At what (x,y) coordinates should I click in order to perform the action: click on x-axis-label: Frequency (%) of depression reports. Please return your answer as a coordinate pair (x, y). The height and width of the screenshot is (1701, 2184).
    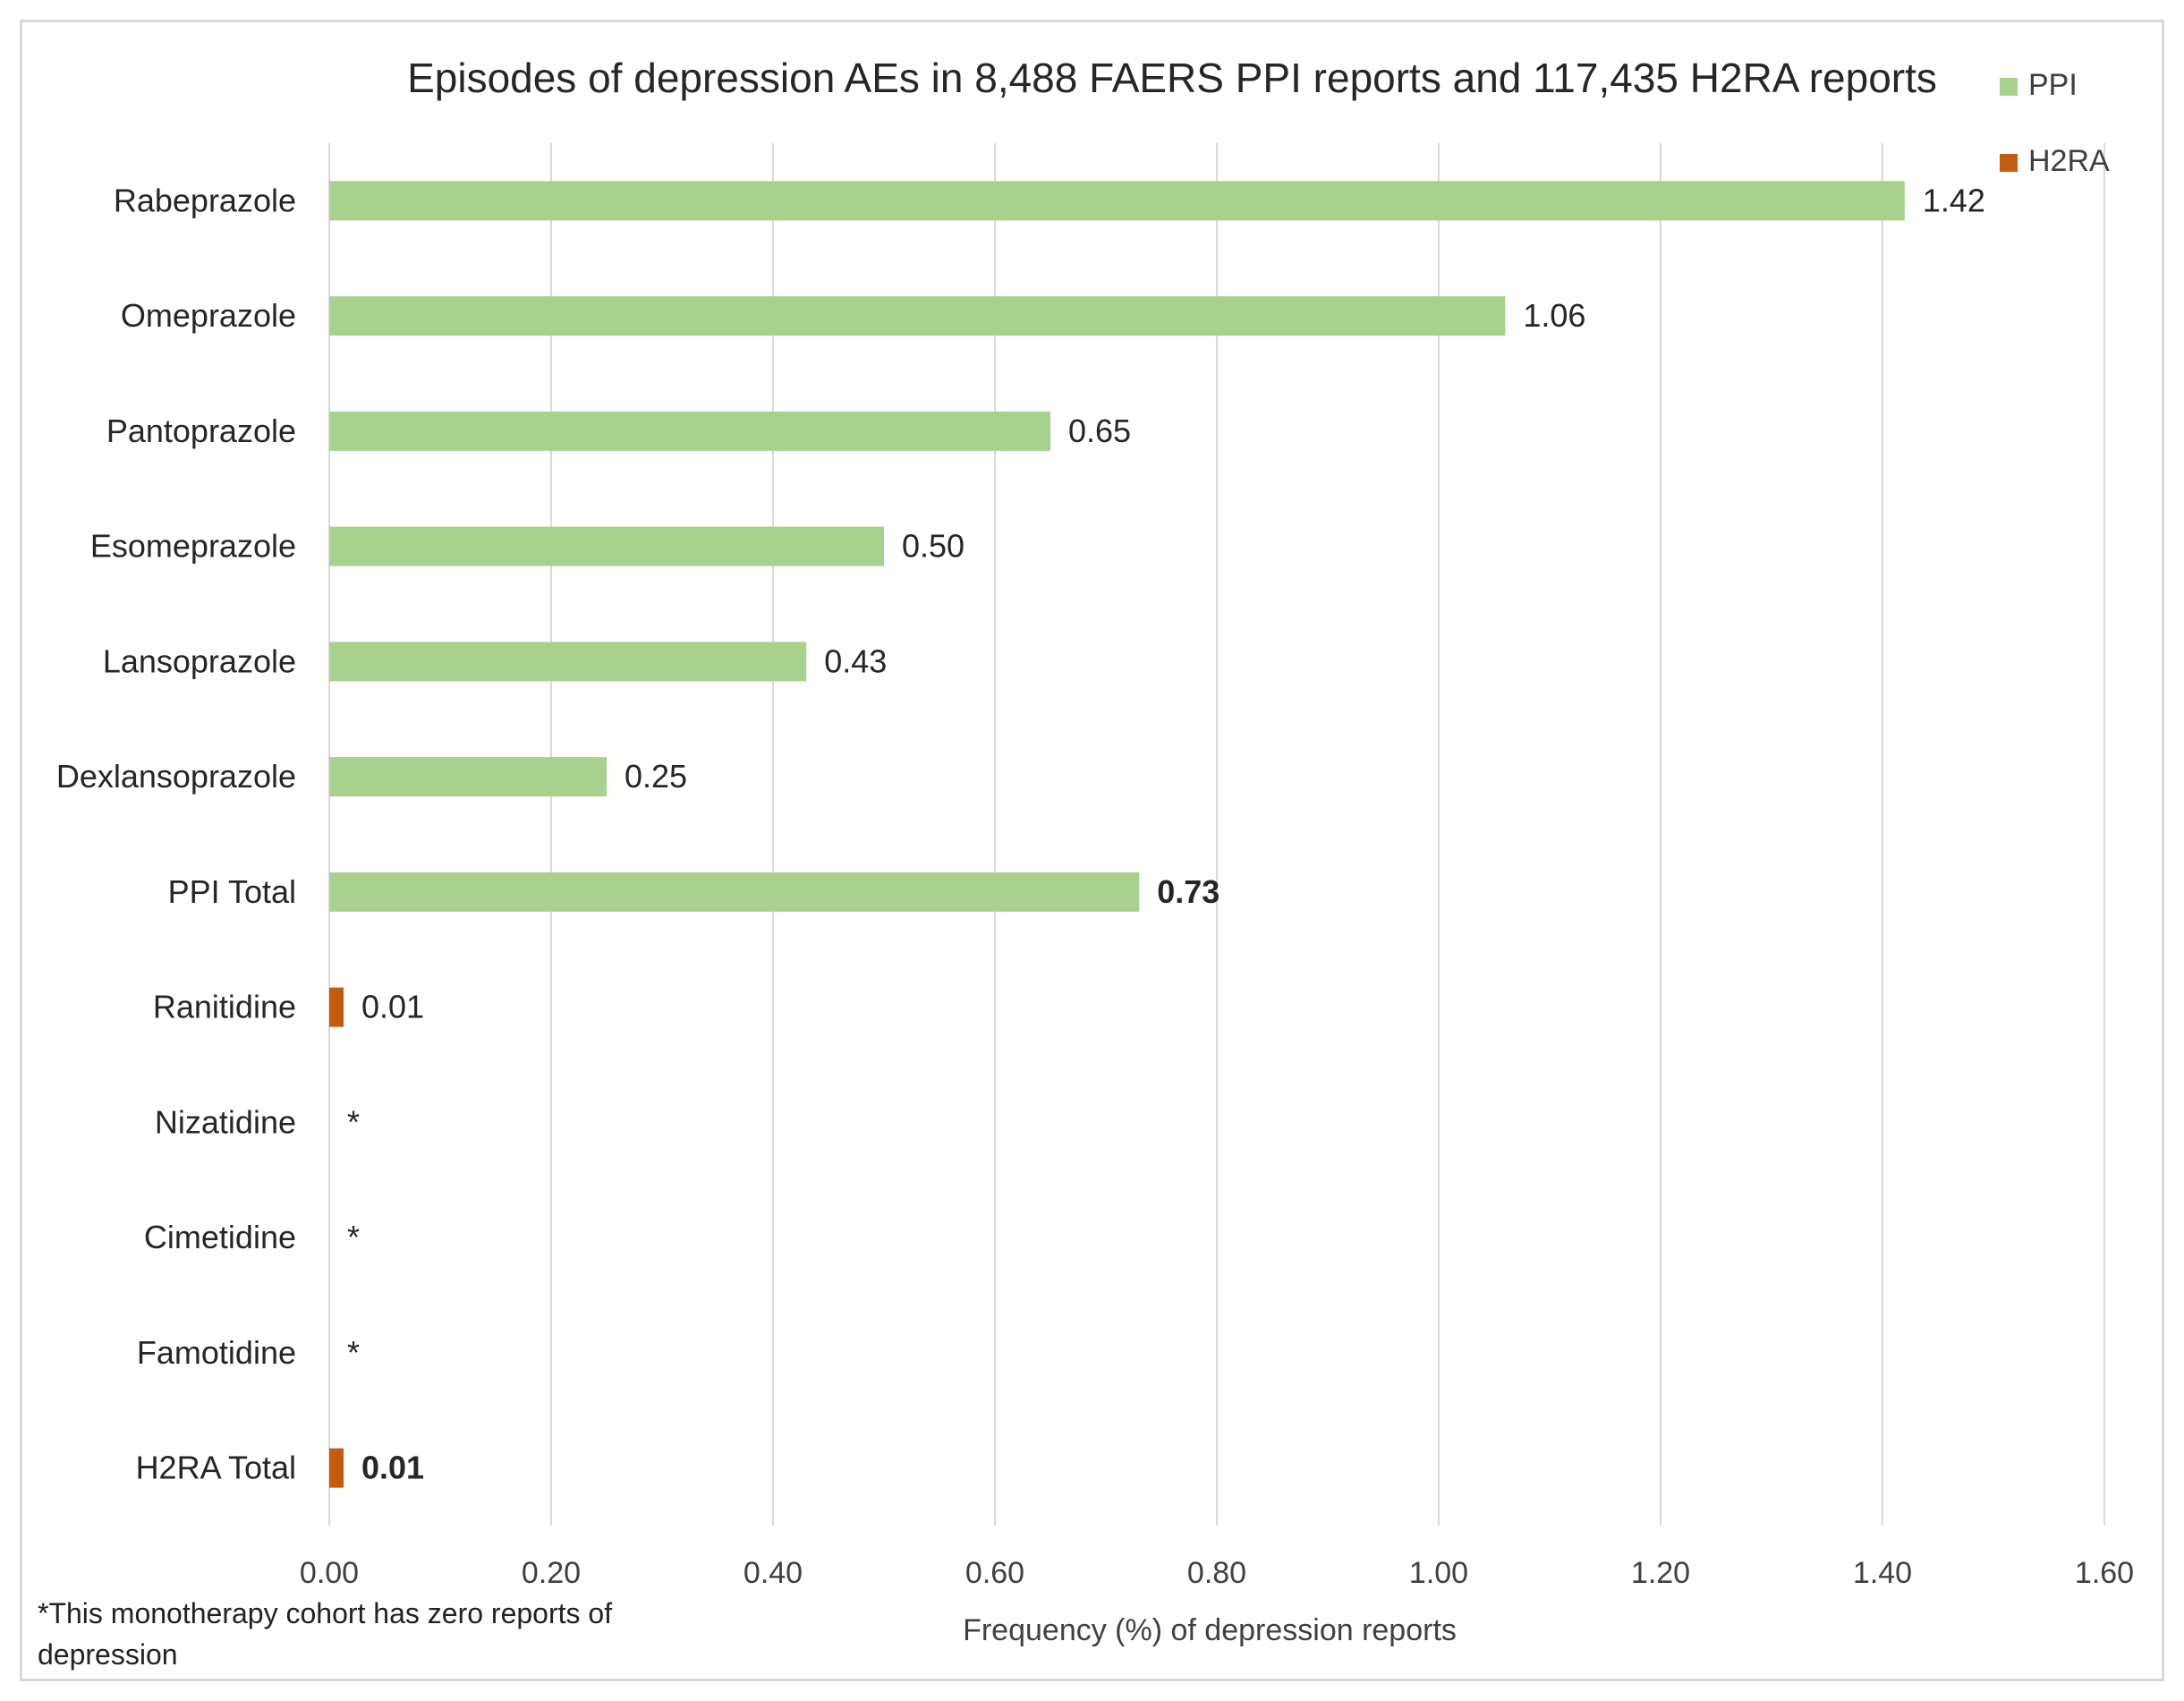
    Looking at the image, I should click on (1210, 1630).